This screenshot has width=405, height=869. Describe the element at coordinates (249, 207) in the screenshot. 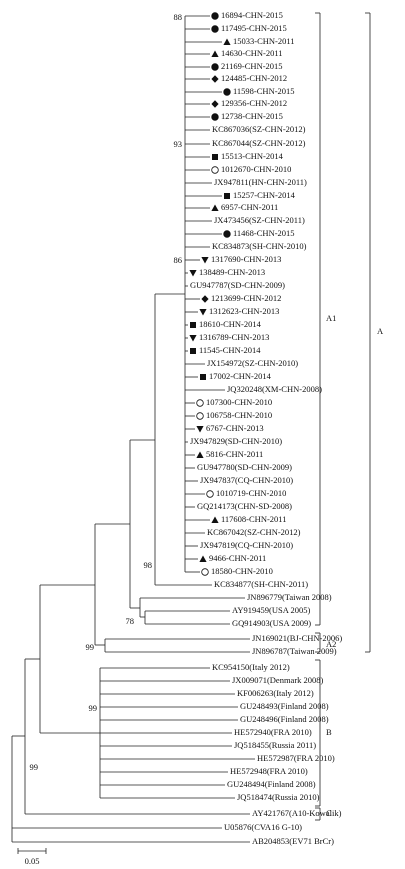

I see `leaf-label: 6957-CHN-2011` at that location.